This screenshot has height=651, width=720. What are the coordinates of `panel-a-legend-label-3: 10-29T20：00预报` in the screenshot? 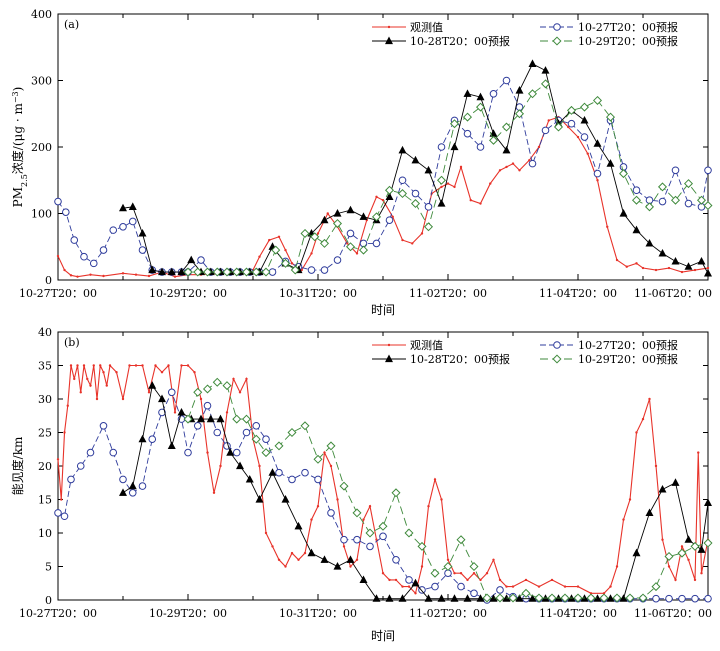 It's located at (628, 41).